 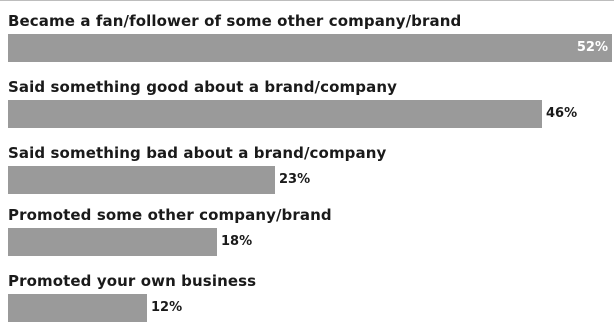 I want to click on value-label: 46%, so click(x=562, y=113).